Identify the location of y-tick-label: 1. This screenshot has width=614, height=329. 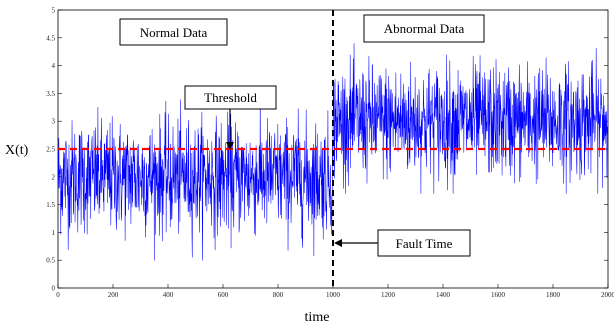
(54, 233).